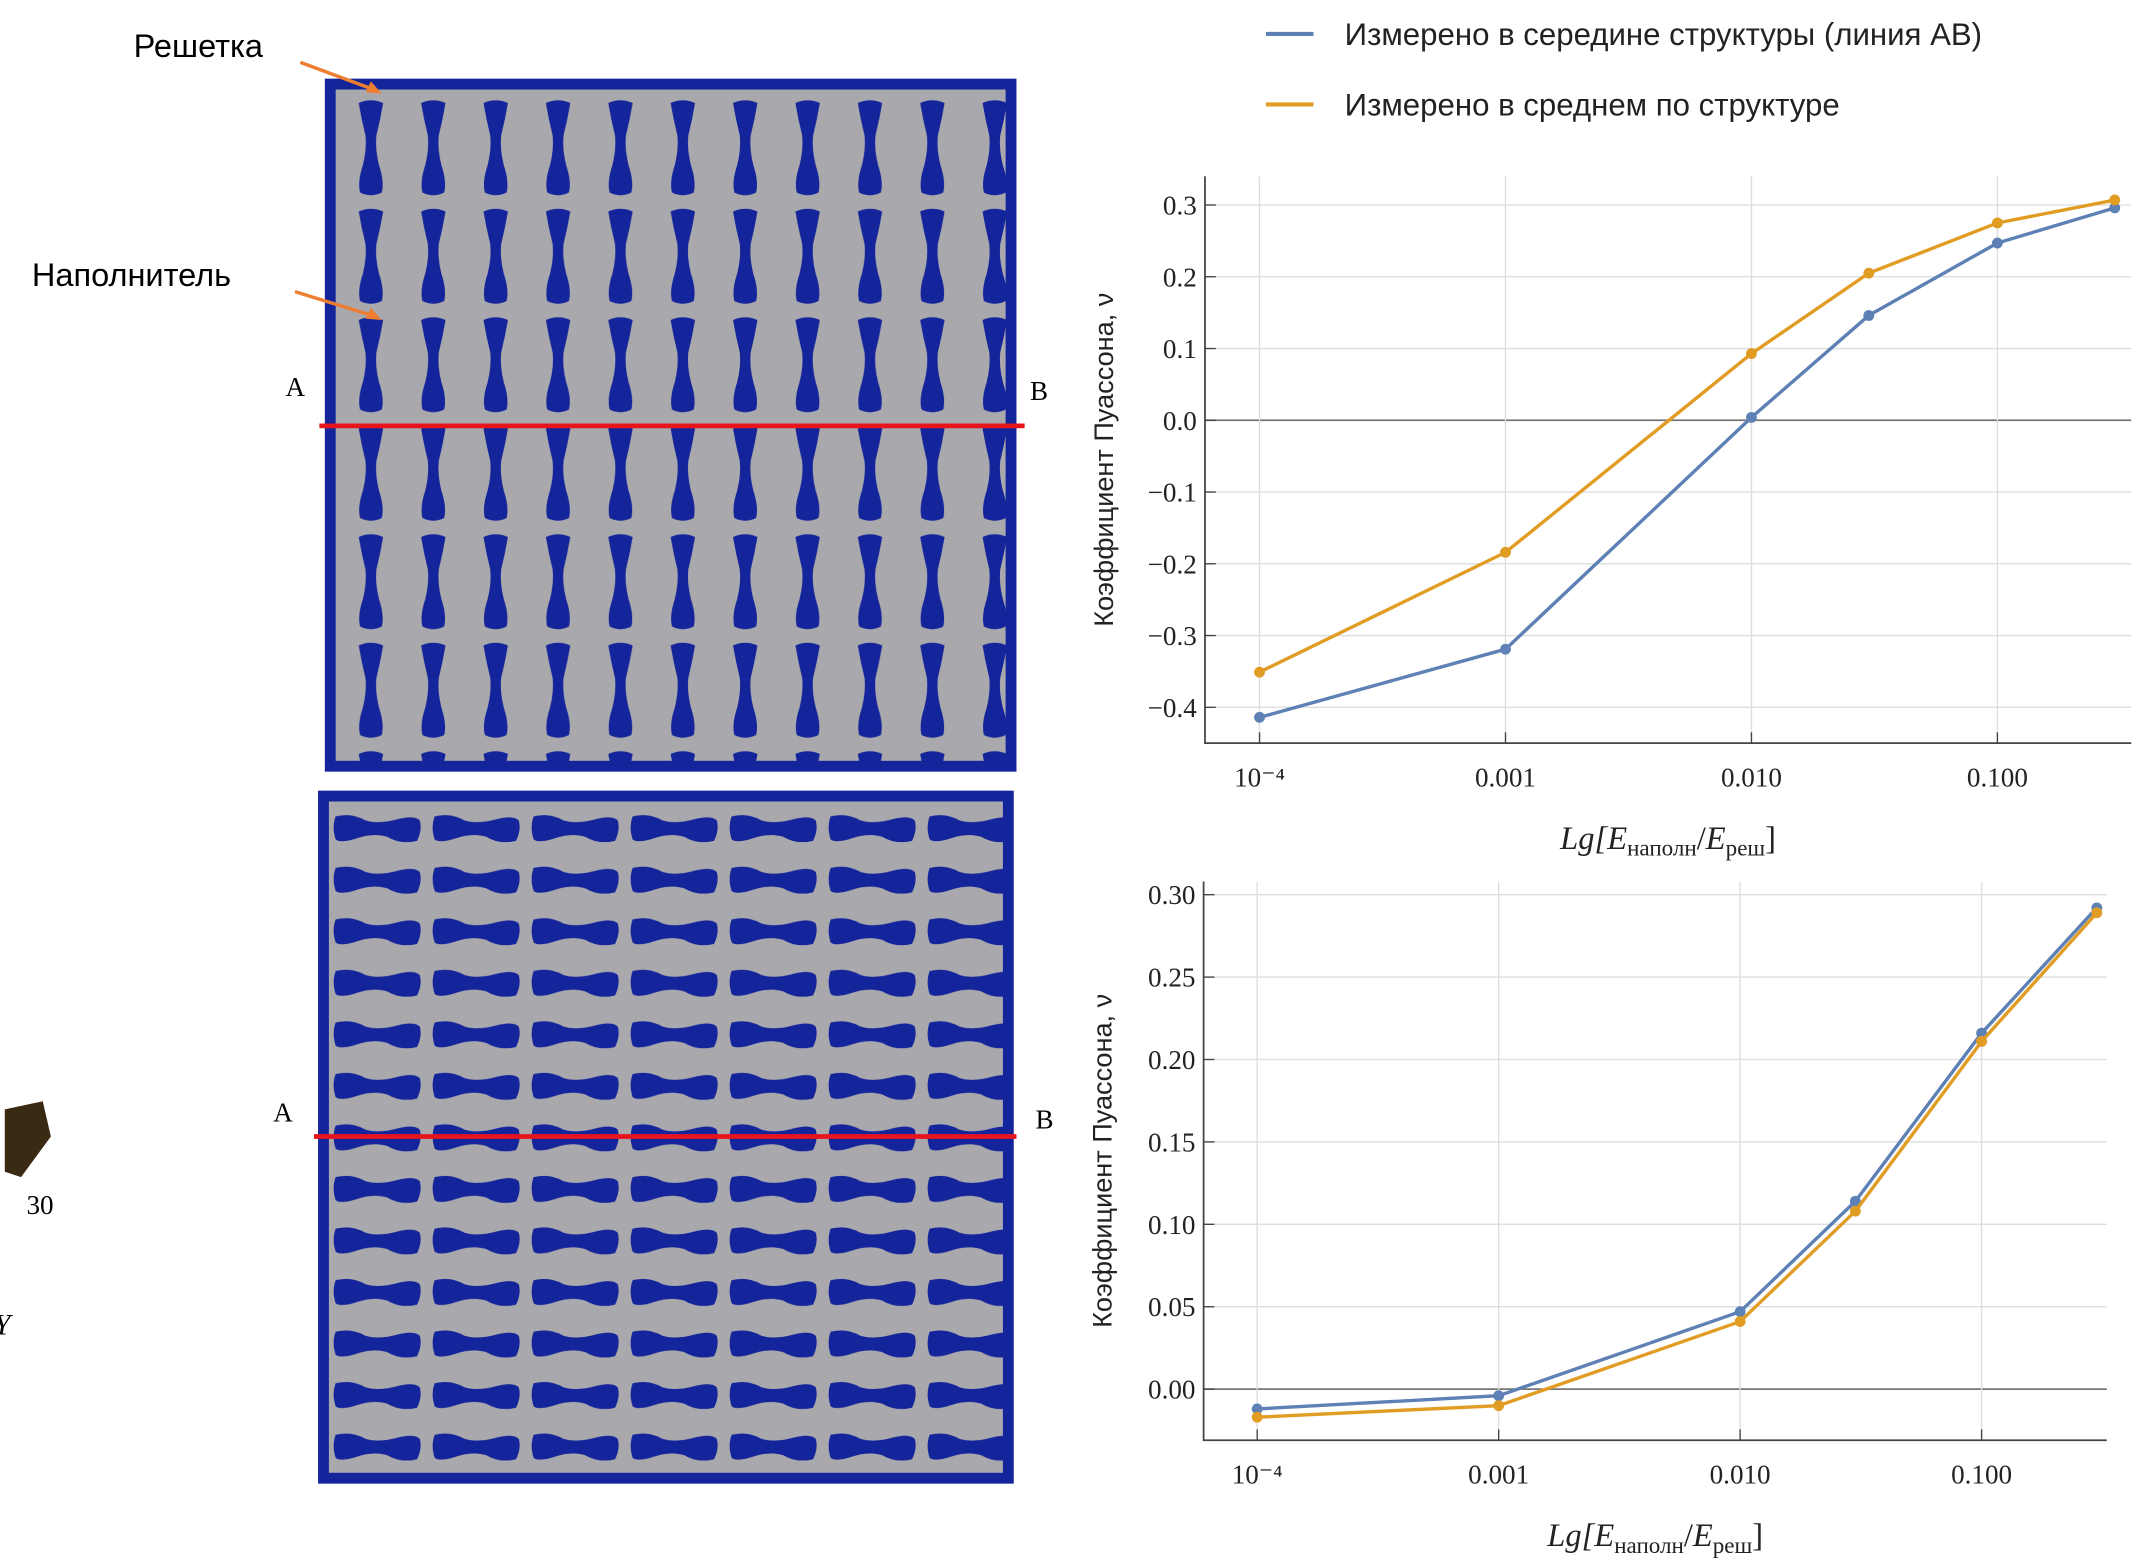 The image size is (2136, 1565). I want to click on y-tick-label: 0.25, so click(1171, 978).